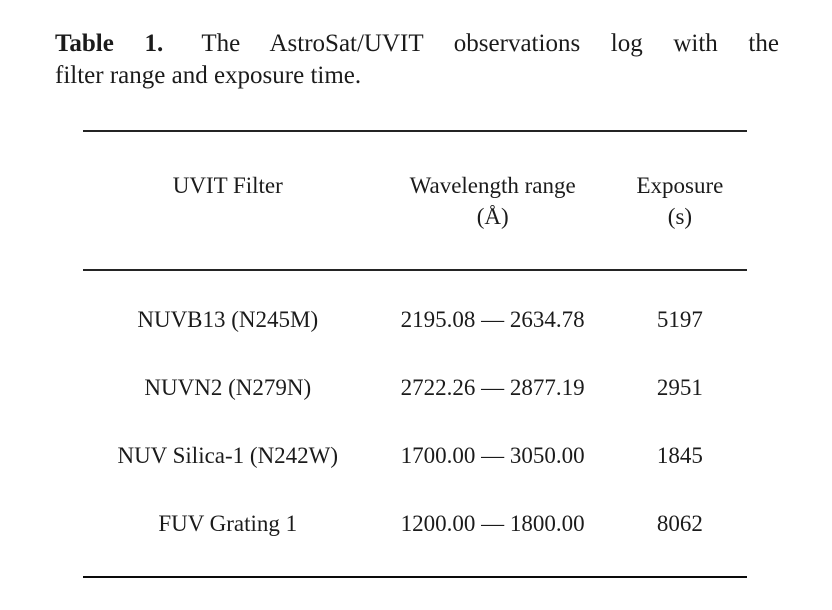 The height and width of the screenshot is (610, 832). Describe the element at coordinates (492, 523) in the screenshot. I see `cell-wavelength: 1200.00 — 1800.00` at that location.